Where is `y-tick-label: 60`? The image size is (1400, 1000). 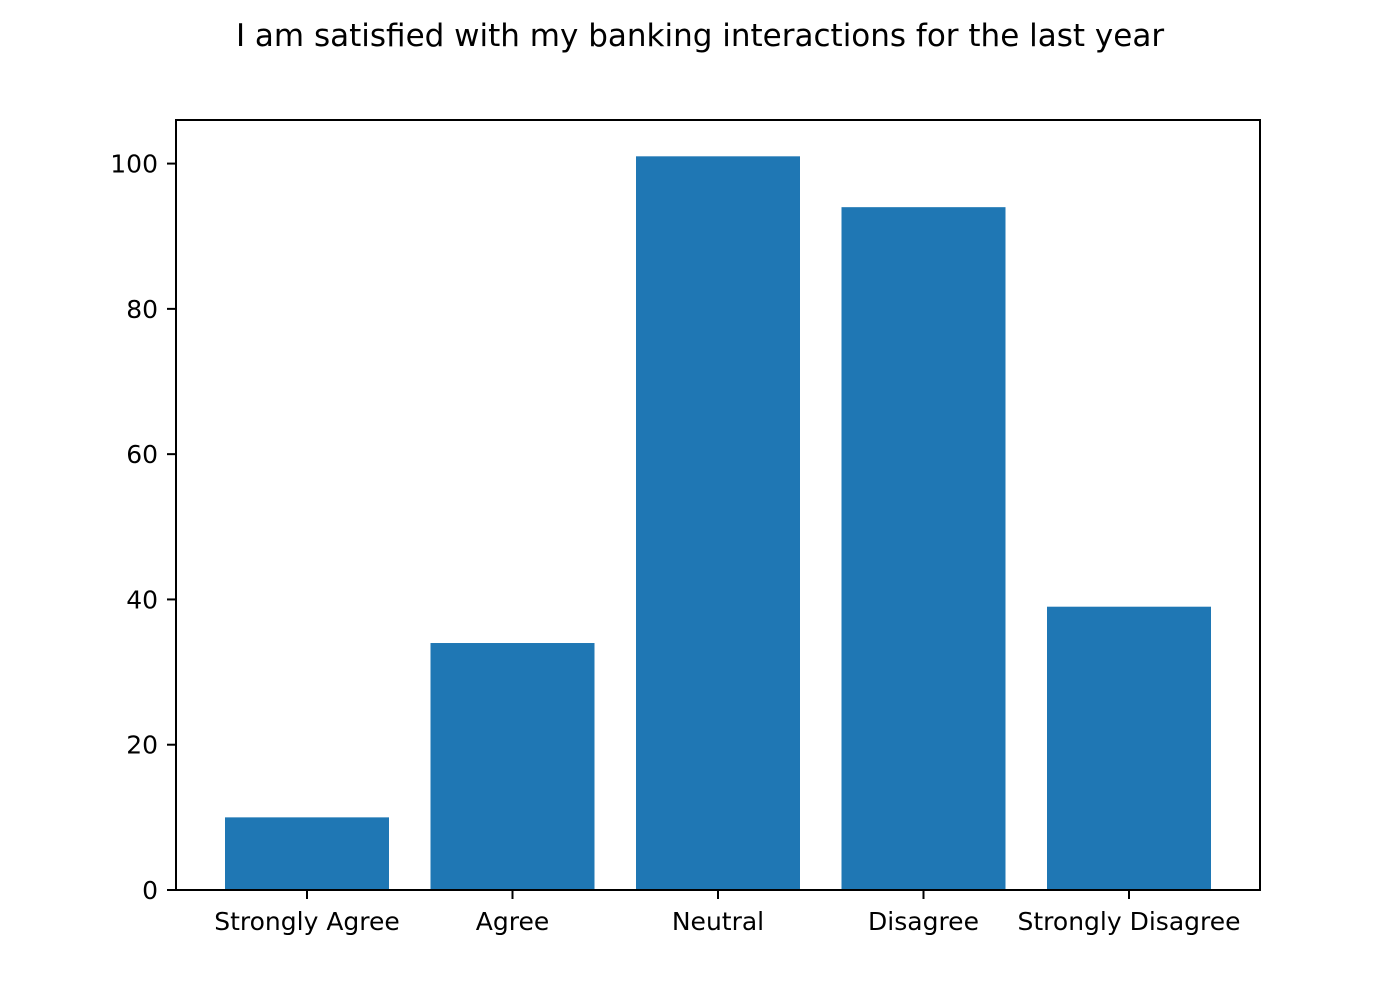
y-tick-label: 60 is located at coordinates (142, 454).